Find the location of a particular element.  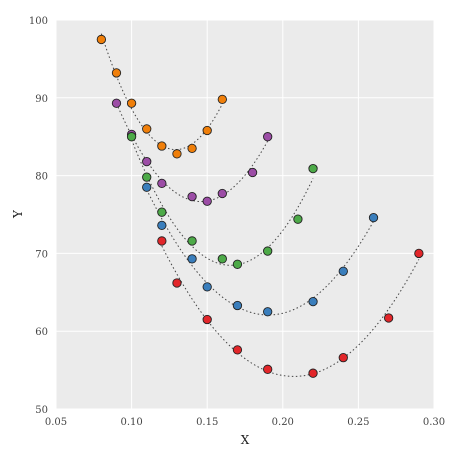

x-axis-label: X is located at coordinates (245, 440).